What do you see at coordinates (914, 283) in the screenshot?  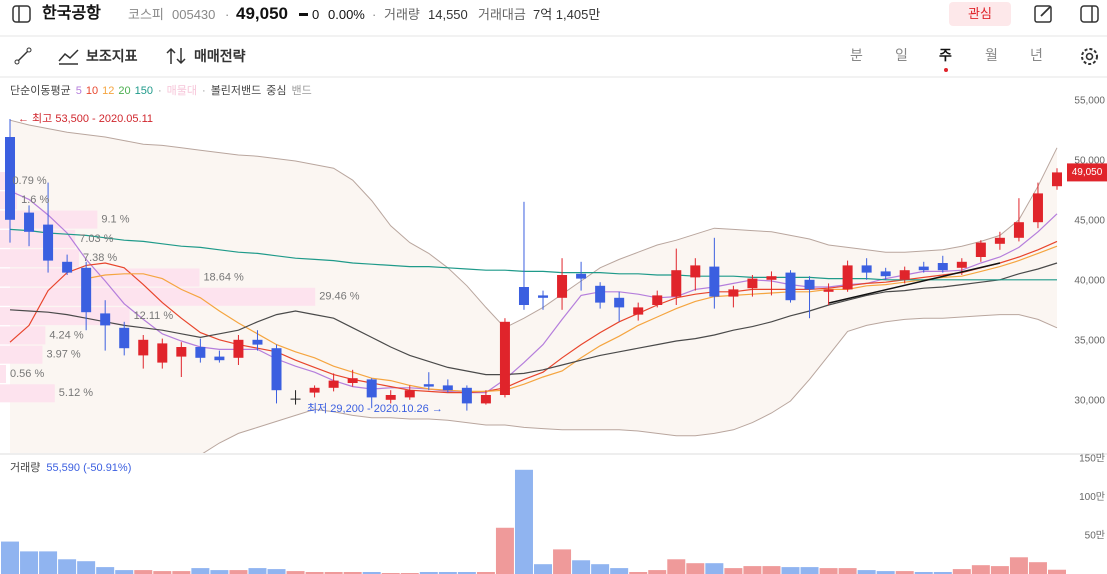 I see `trend-line` at bounding box center [914, 283].